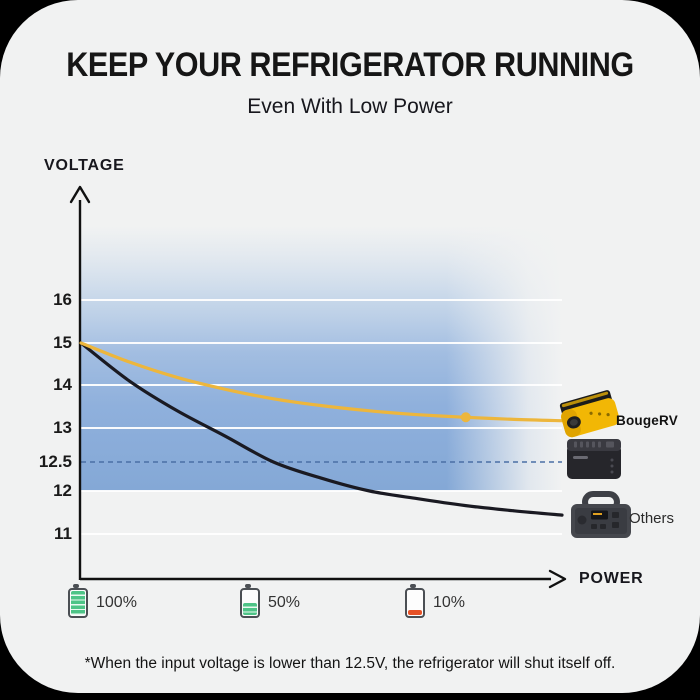 This screenshot has height=700, width=700. Describe the element at coordinates (621, 420) in the screenshot. I see `bougerv-logo-b: B` at that location.